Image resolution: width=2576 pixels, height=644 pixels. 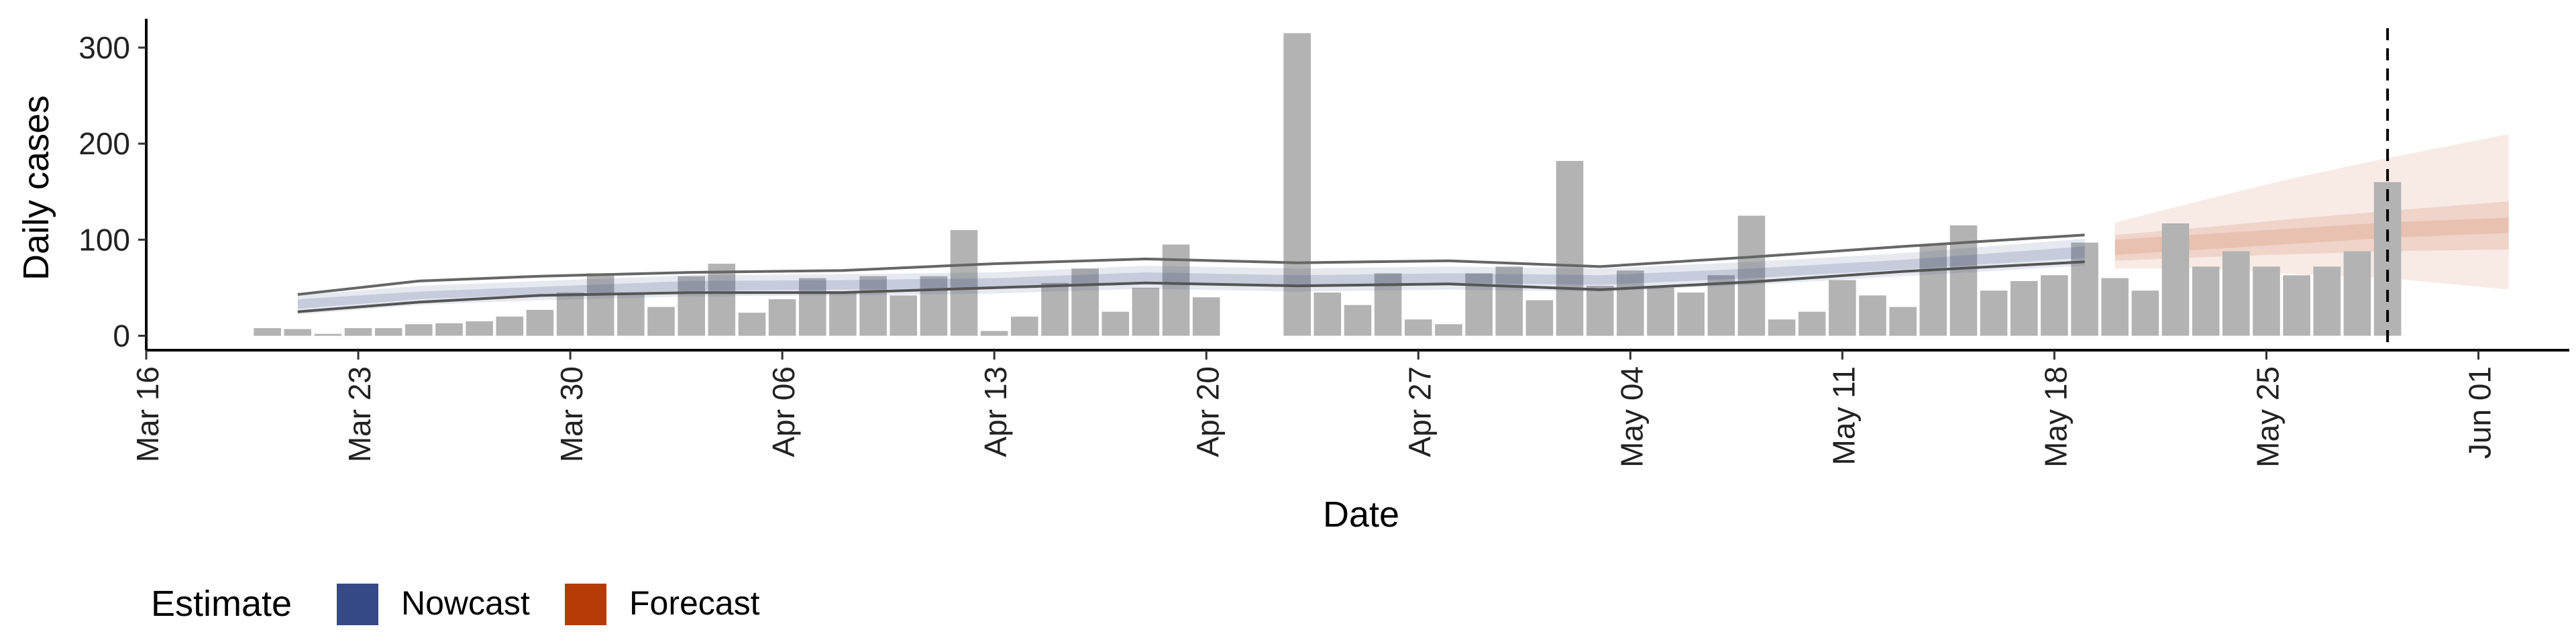 What do you see at coordinates (2055, 417) in the screenshot?
I see `x-tick-label: May 18` at bounding box center [2055, 417].